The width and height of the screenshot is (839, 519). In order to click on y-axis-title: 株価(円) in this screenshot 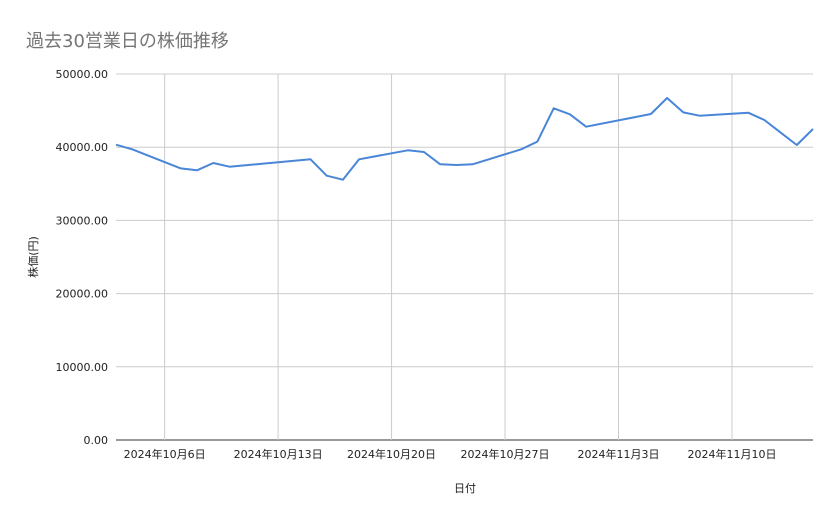, I will do `click(33, 257)`.